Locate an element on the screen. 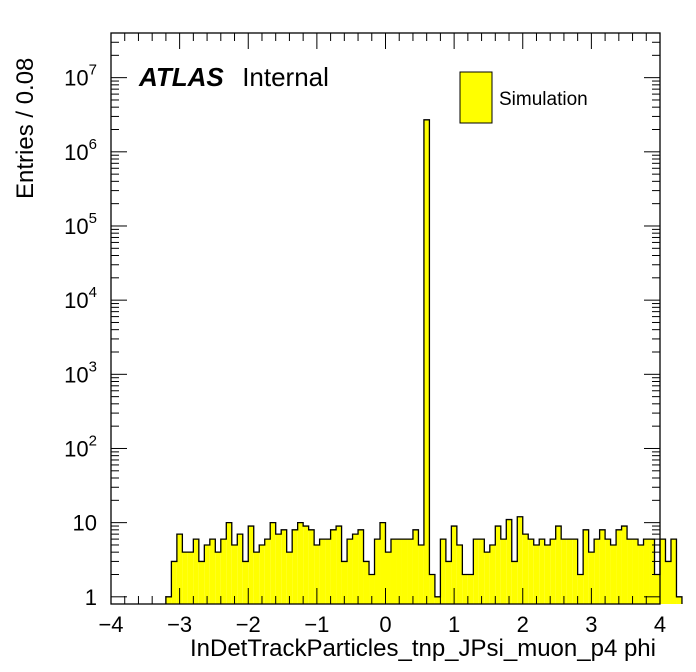  y-axis-title: Entries / 0.08 is located at coordinates (25, 128).